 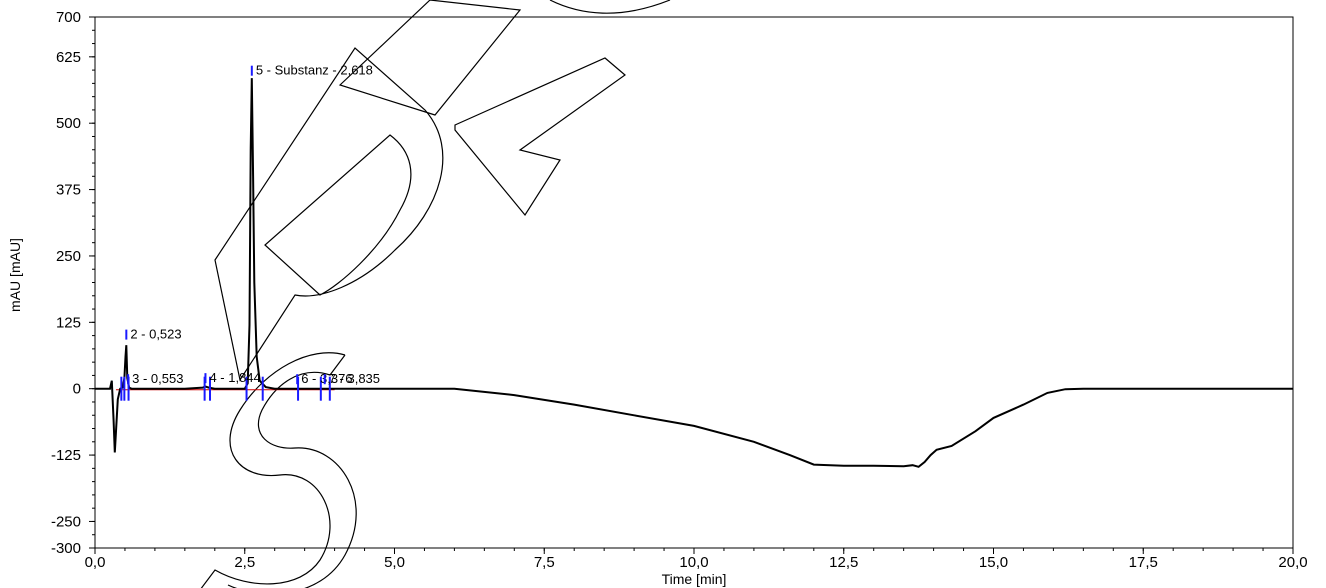 I want to click on y-tick-label: -250, so click(x=66, y=521).